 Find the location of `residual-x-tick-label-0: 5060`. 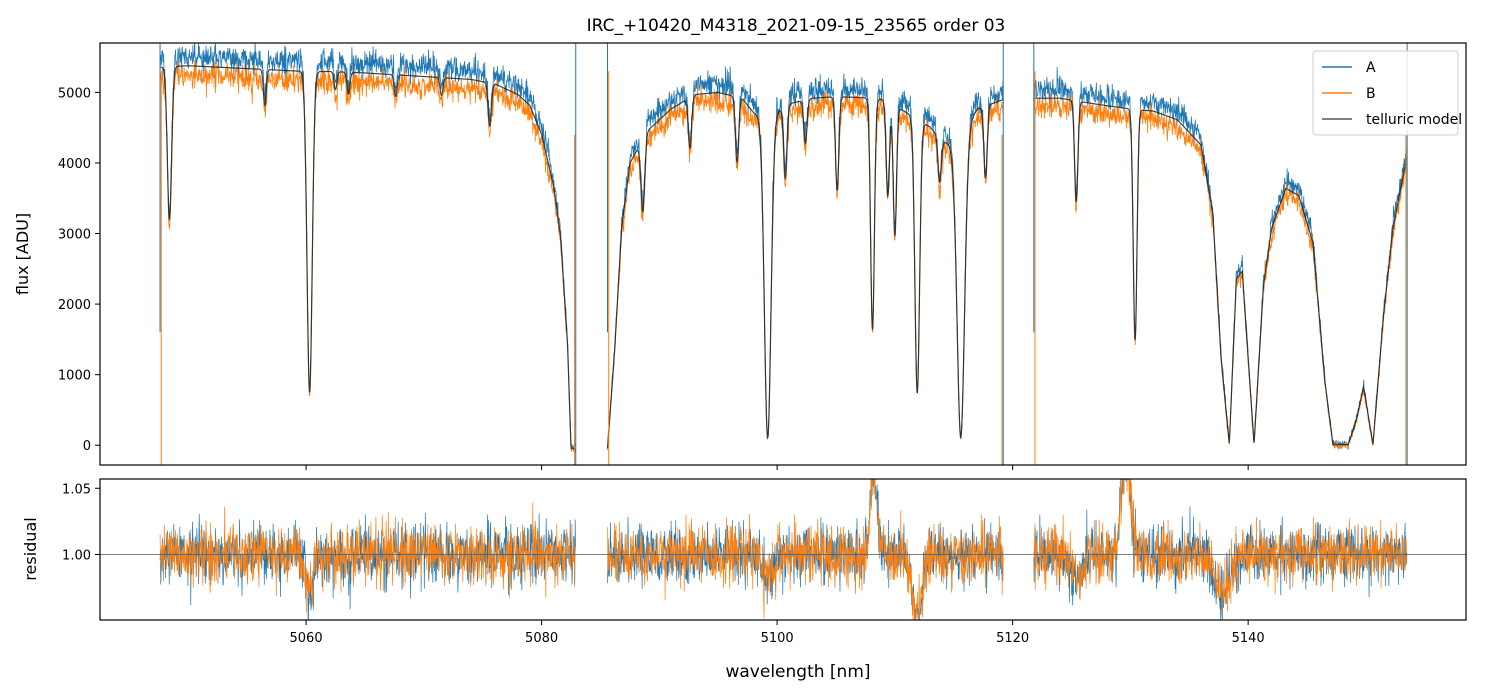

residual-x-tick-label-0: 5060 is located at coordinates (306, 638).